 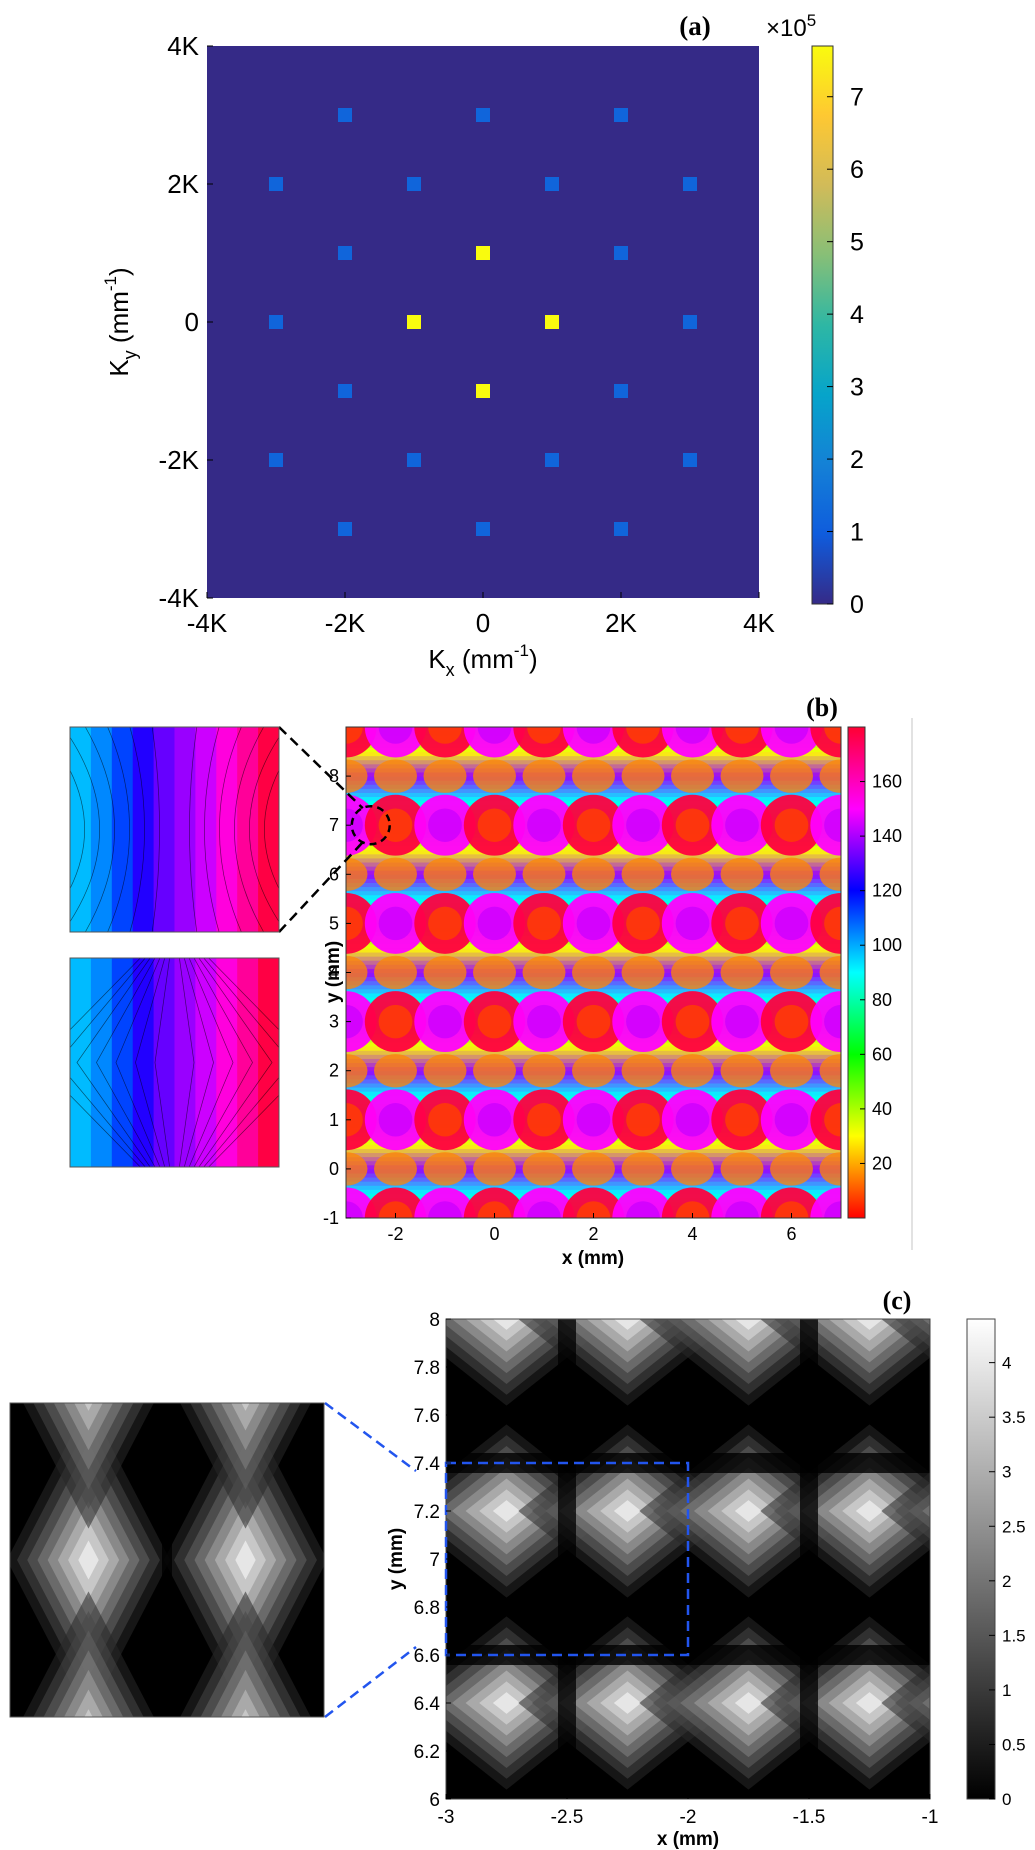 What do you see at coordinates (334, 1022) in the screenshot?
I see `panel-b-y-tick-label-4: 3` at bounding box center [334, 1022].